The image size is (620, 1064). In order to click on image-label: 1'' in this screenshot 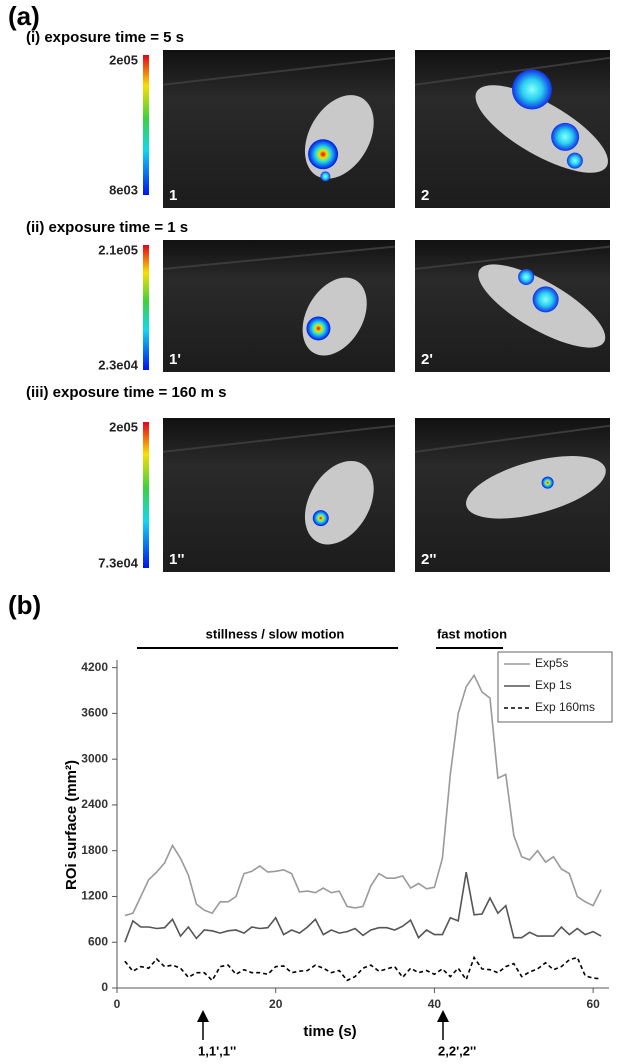, I will do `click(176, 559)`.